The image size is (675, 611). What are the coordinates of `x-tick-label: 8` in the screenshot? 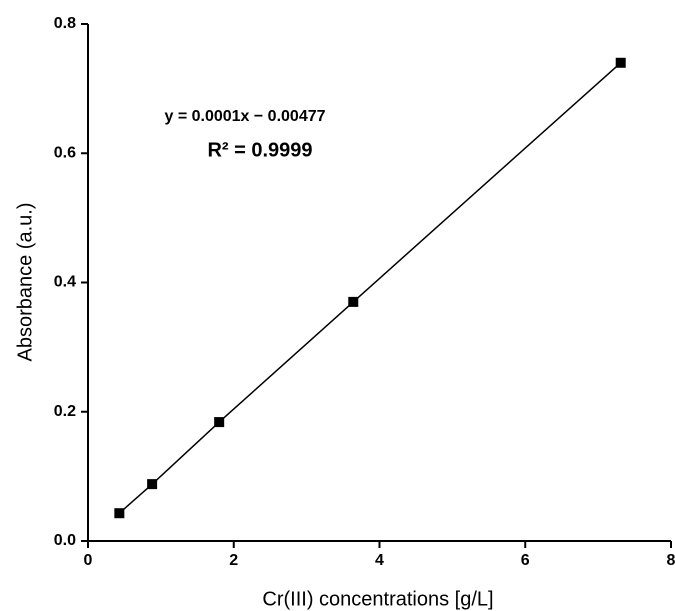 It's located at (671, 560).